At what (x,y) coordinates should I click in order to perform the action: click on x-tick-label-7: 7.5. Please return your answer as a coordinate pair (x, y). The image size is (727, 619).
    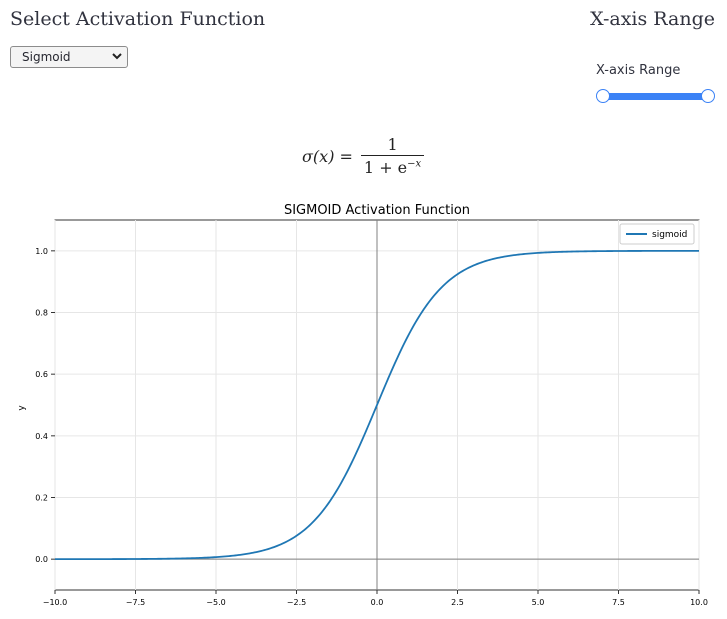
    Looking at the image, I should click on (618, 602).